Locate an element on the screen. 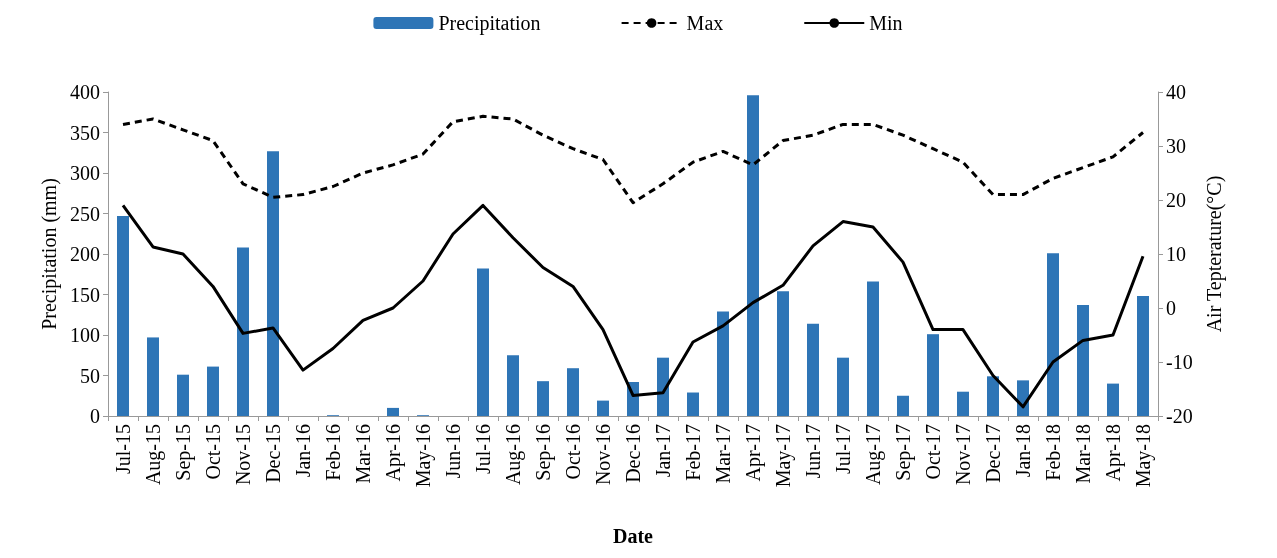 This screenshot has width=1277, height=558. x-tick-label: Dec-16 is located at coordinates (633, 453).